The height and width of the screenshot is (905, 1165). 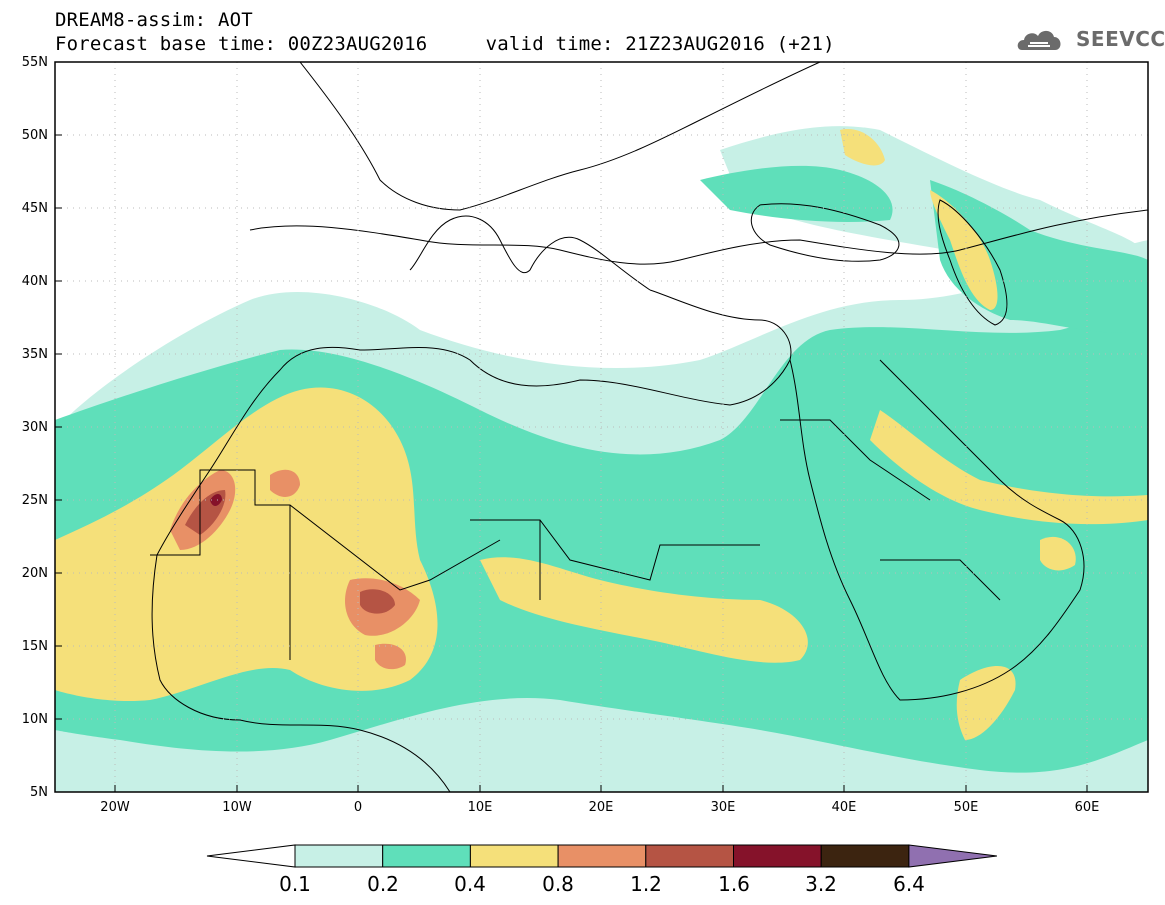 I want to click on lon-label: 20W, so click(x=115, y=807).